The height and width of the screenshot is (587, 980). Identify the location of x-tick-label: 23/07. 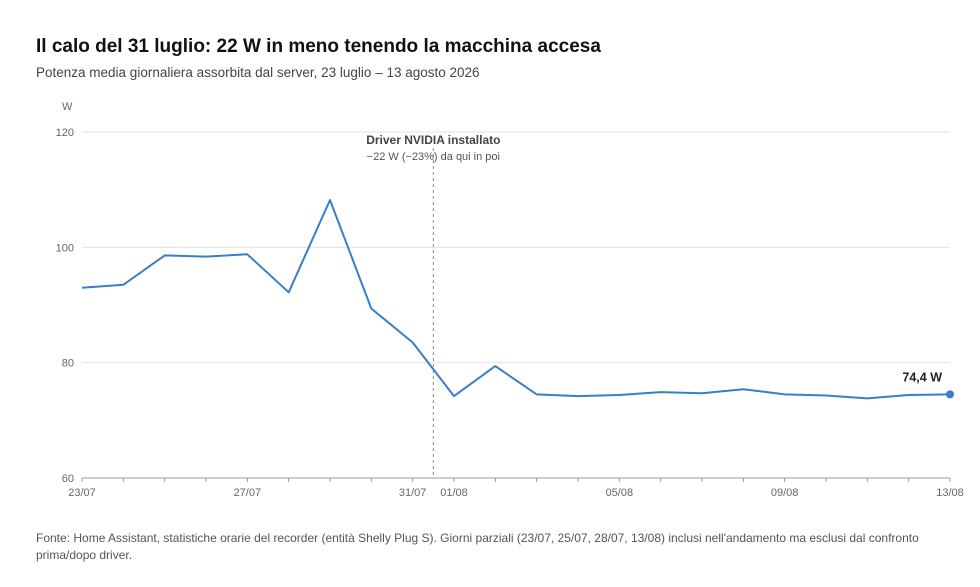
(82, 493).